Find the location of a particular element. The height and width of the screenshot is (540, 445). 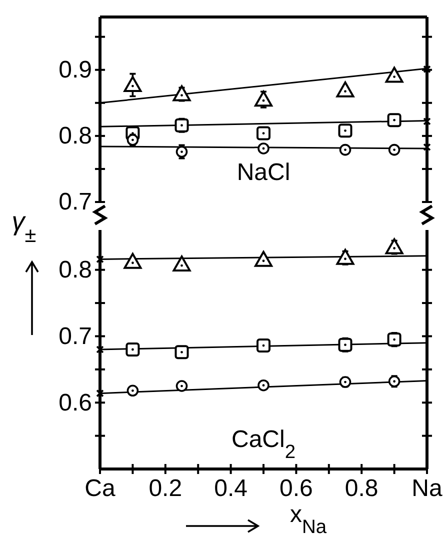

annotation: NaCl is located at coordinates (263, 172).